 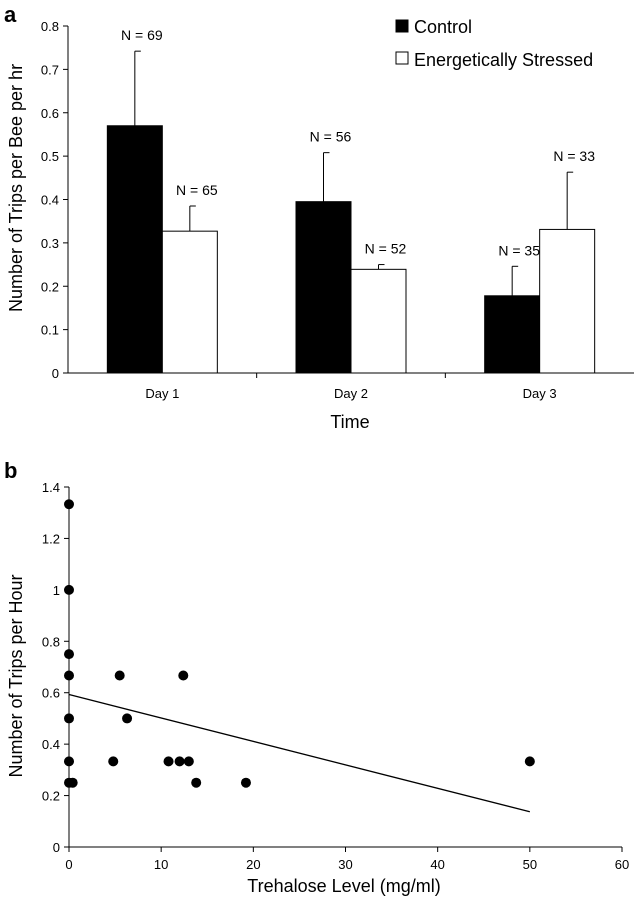 What do you see at coordinates (351, 393) in the screenshot?
I see `x-tick-label: Day 2` at bounding box center [351, 393].